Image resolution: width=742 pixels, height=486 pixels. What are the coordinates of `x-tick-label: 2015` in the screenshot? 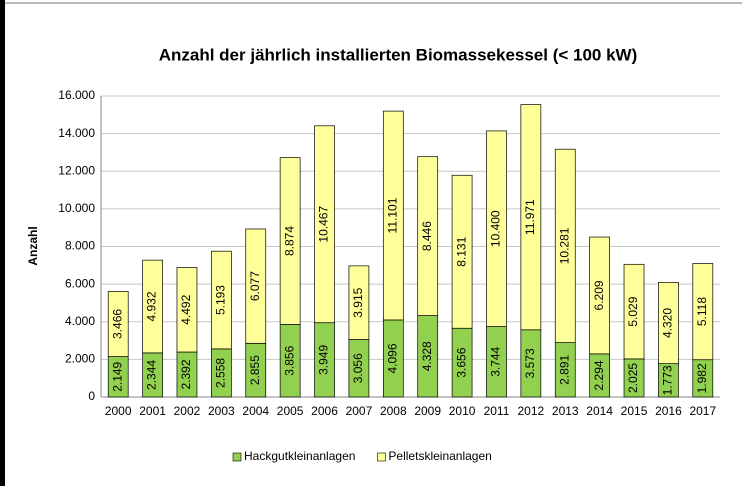 It's located at (634, 411).